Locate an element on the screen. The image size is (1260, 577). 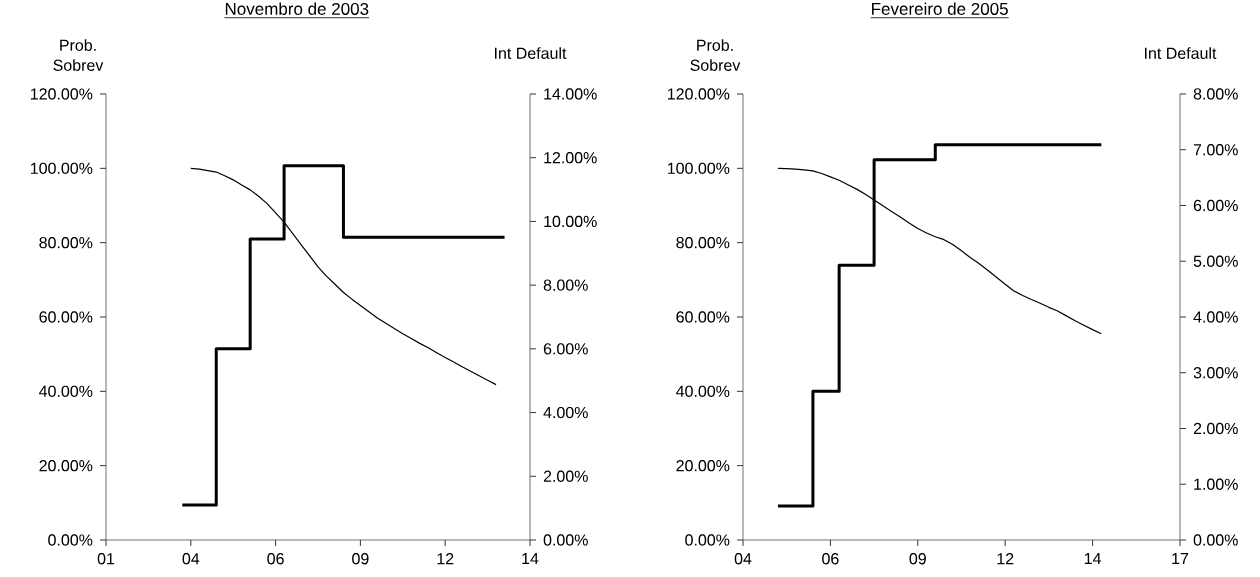
x-tick-label: 17 is located at coordinates (1180, 559).